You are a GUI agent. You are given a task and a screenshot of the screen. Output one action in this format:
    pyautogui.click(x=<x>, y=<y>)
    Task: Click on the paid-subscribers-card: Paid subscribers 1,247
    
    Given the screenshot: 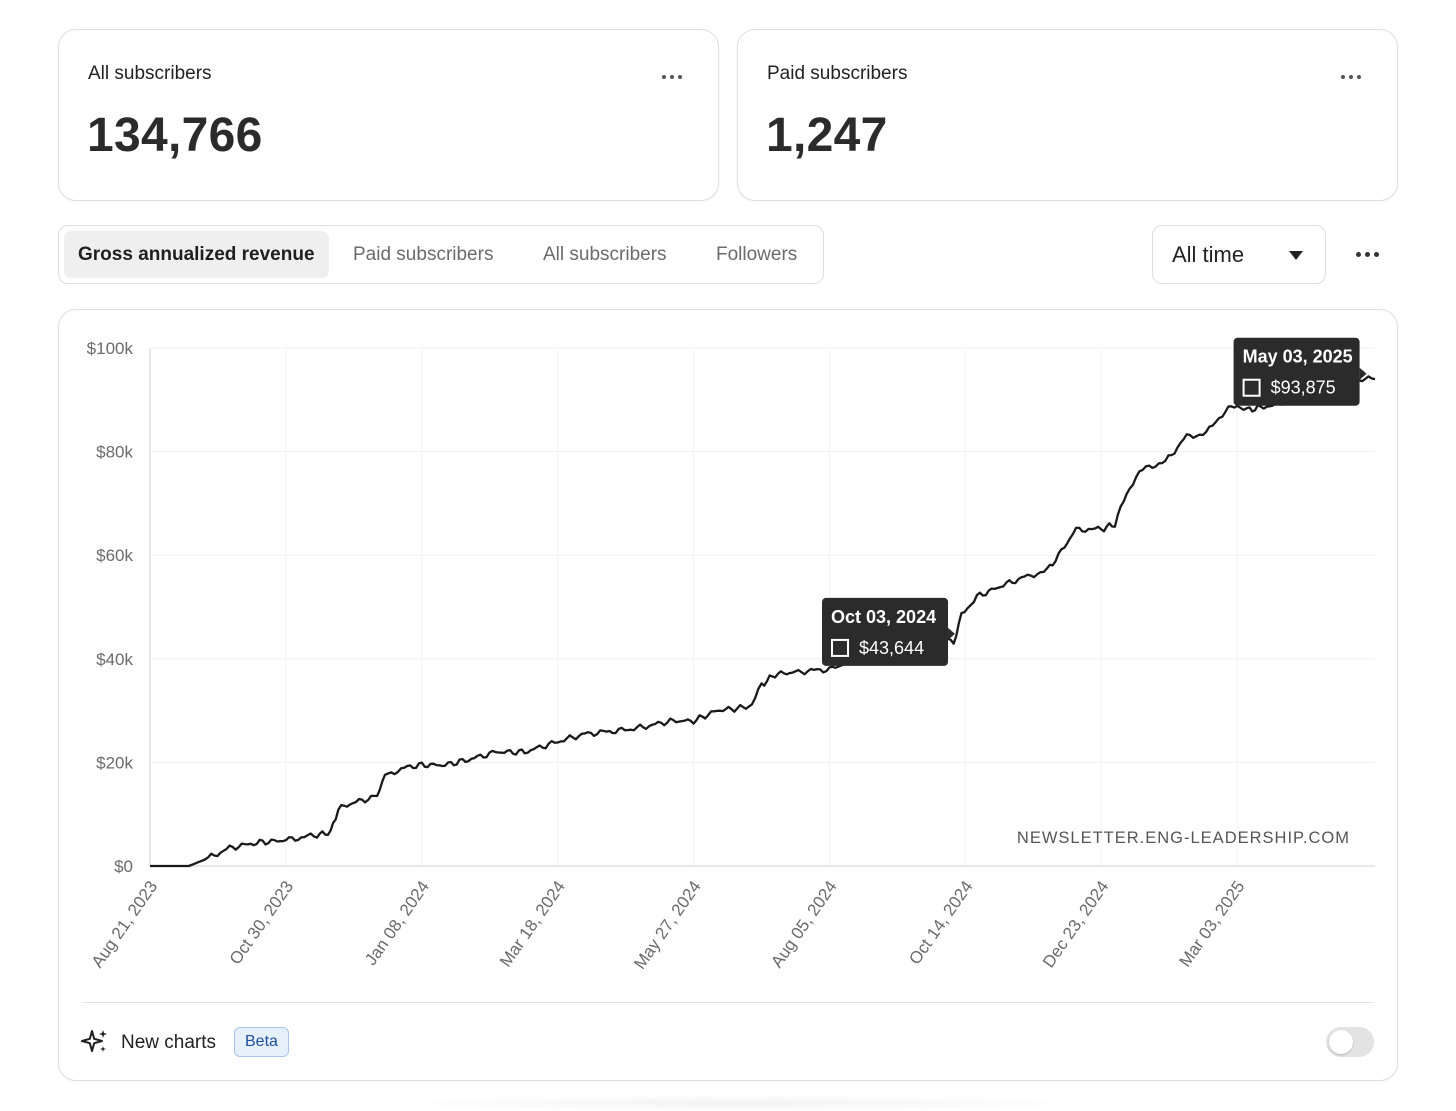 What is the action you would take?
    pyautogui.click(x=1067, y=115)
    